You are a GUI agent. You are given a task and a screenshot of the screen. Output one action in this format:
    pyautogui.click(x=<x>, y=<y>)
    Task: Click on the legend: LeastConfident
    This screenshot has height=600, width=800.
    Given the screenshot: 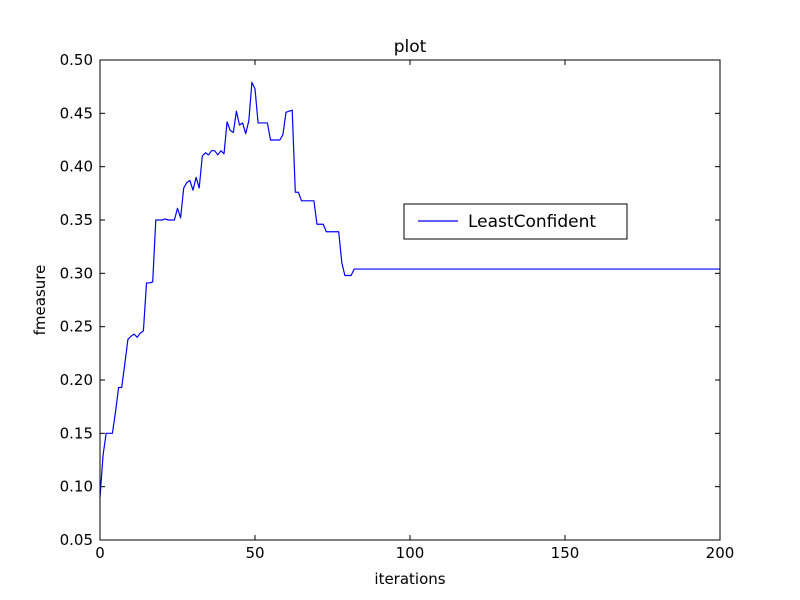 What is the action you would take?
    pyautogui.click(x=515, y=221)
    